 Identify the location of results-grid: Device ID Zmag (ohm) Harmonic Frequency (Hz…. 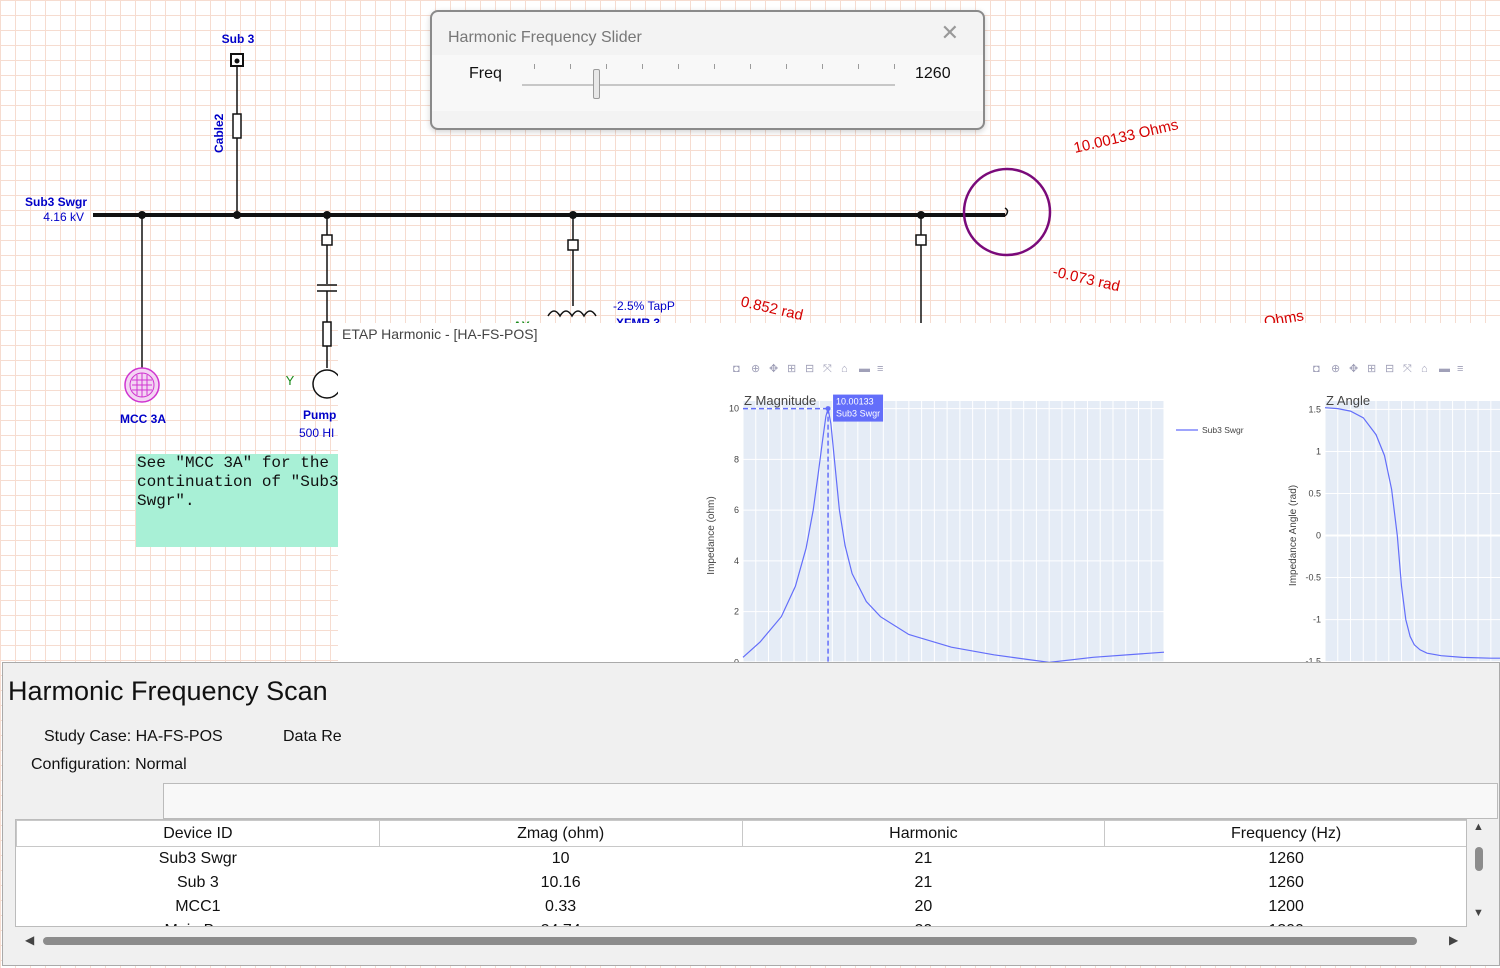
(741, 873).